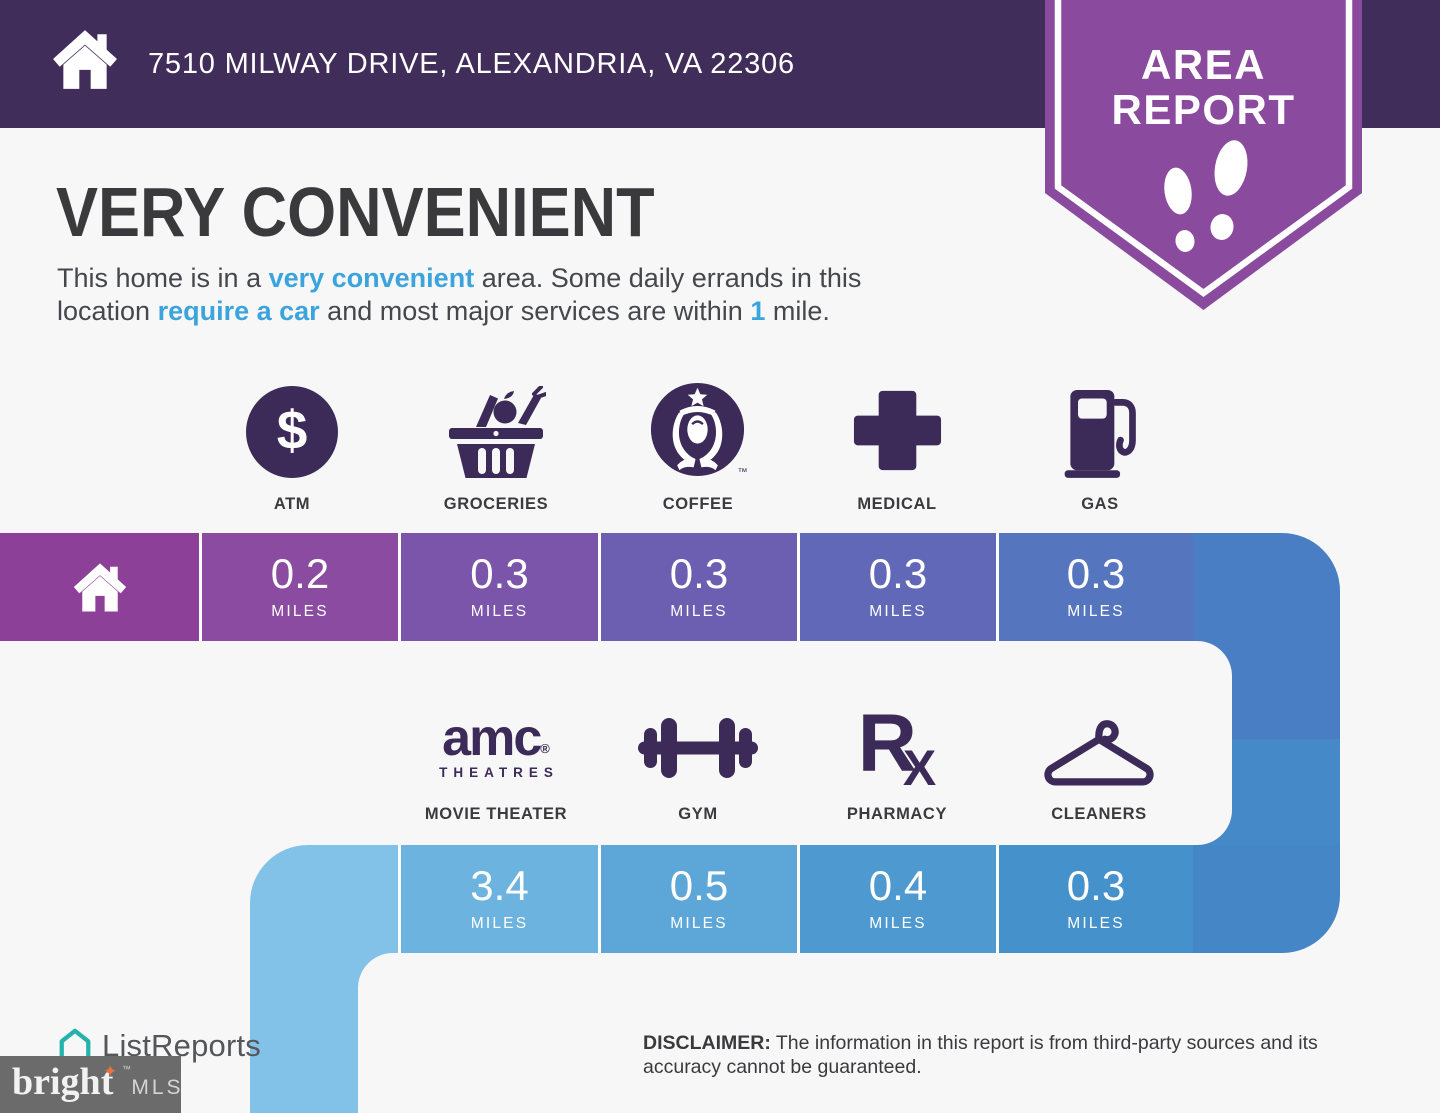 Image resolution: width=1440 pixels, height=1113 pixels. What do you see at coordinates (63, 1082) in the screenshot?
I see `bright-wordmark: bright` at bounding box center [63, 1082].